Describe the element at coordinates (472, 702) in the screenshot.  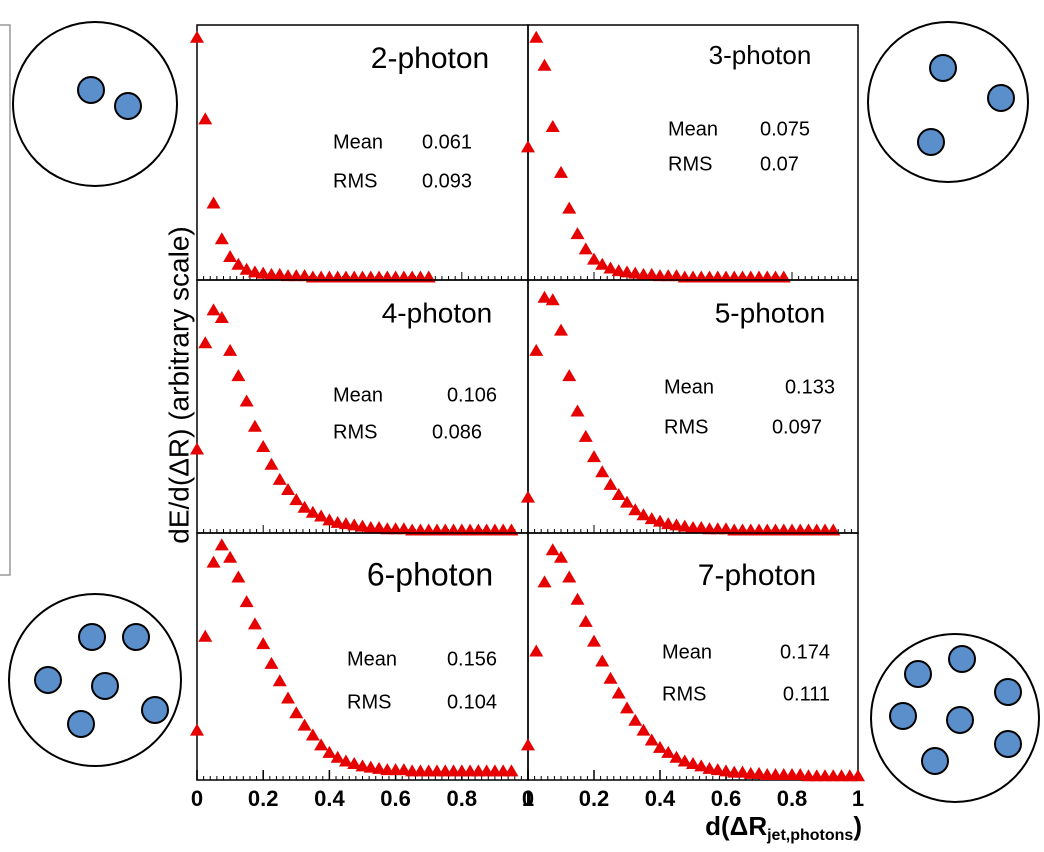
I see `stat-value: 0.104` at that location.